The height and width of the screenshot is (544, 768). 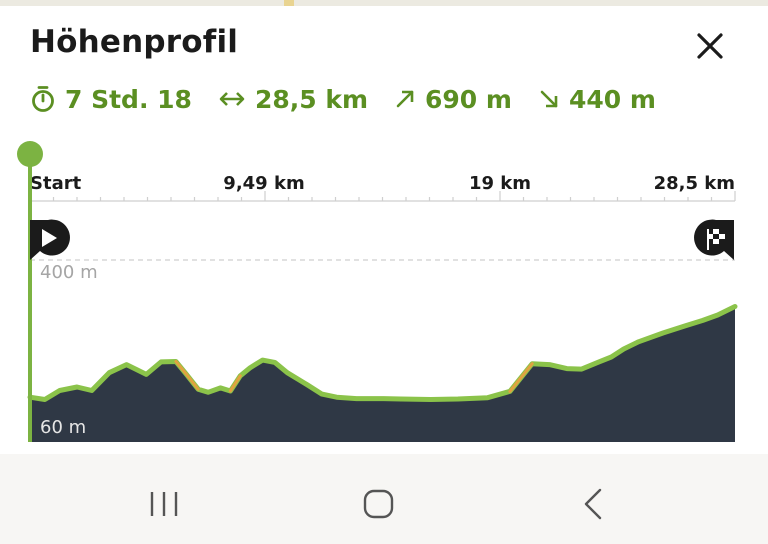 I want to click on elevation-label-400: 400 m, so click(x=69, y=272).